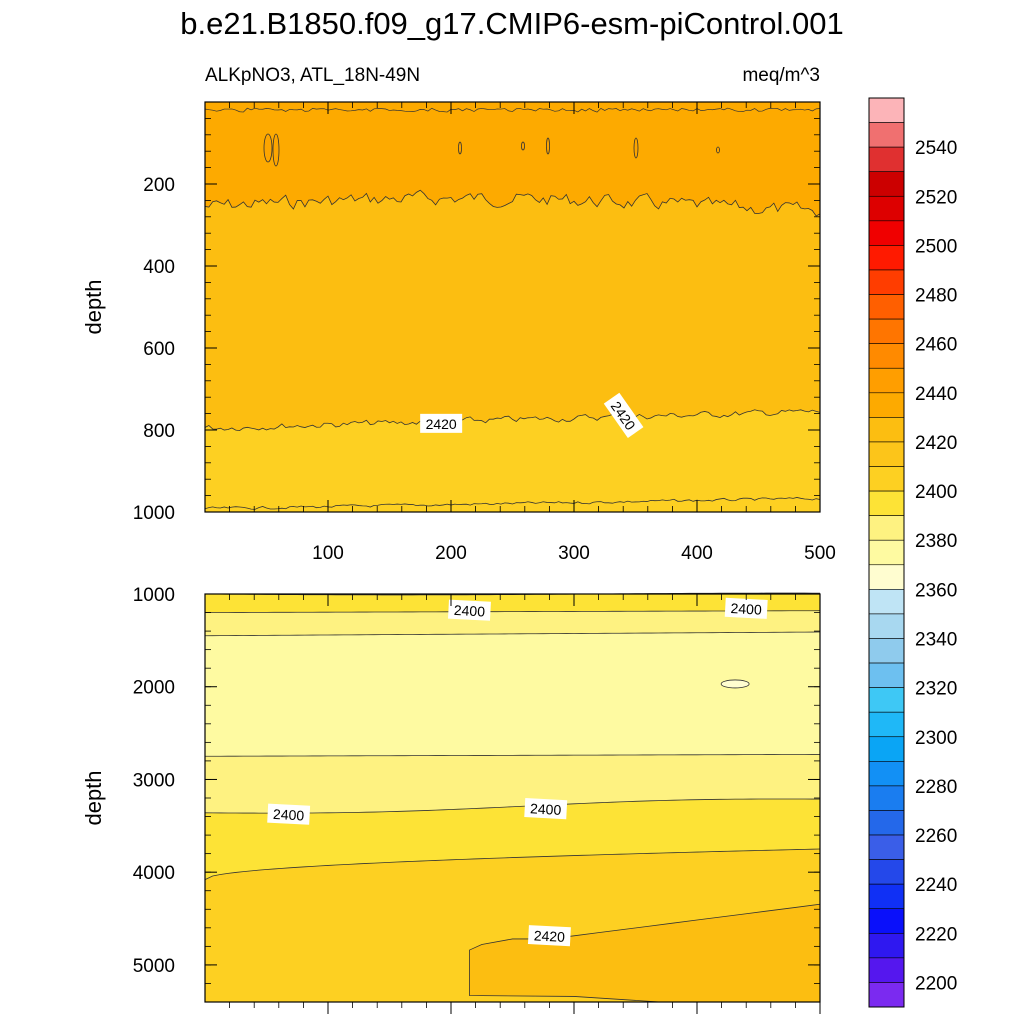  I want to click on y-tick-label: 3000, so click(154, 780).